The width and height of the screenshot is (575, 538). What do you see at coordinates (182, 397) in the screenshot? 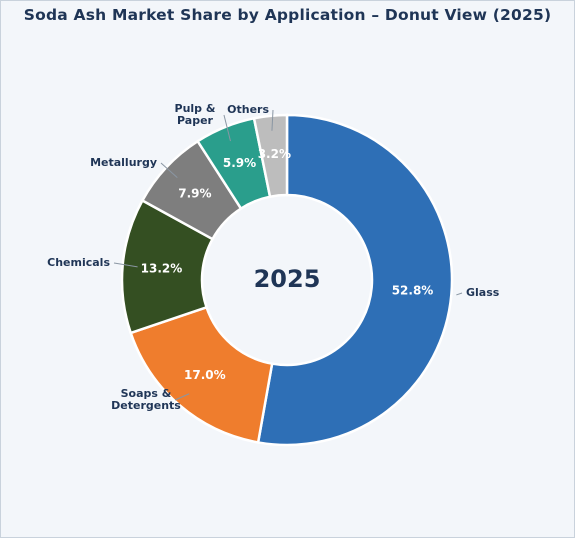
I see `leader-line-soaps-detergents` at bounding box center [182, 397].